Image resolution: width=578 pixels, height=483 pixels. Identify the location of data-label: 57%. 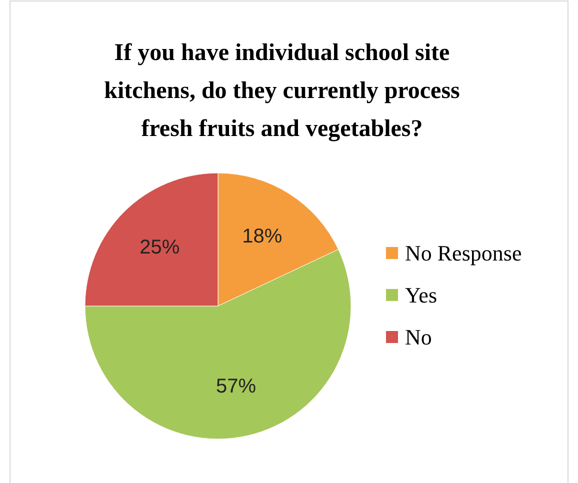
(236, 386).